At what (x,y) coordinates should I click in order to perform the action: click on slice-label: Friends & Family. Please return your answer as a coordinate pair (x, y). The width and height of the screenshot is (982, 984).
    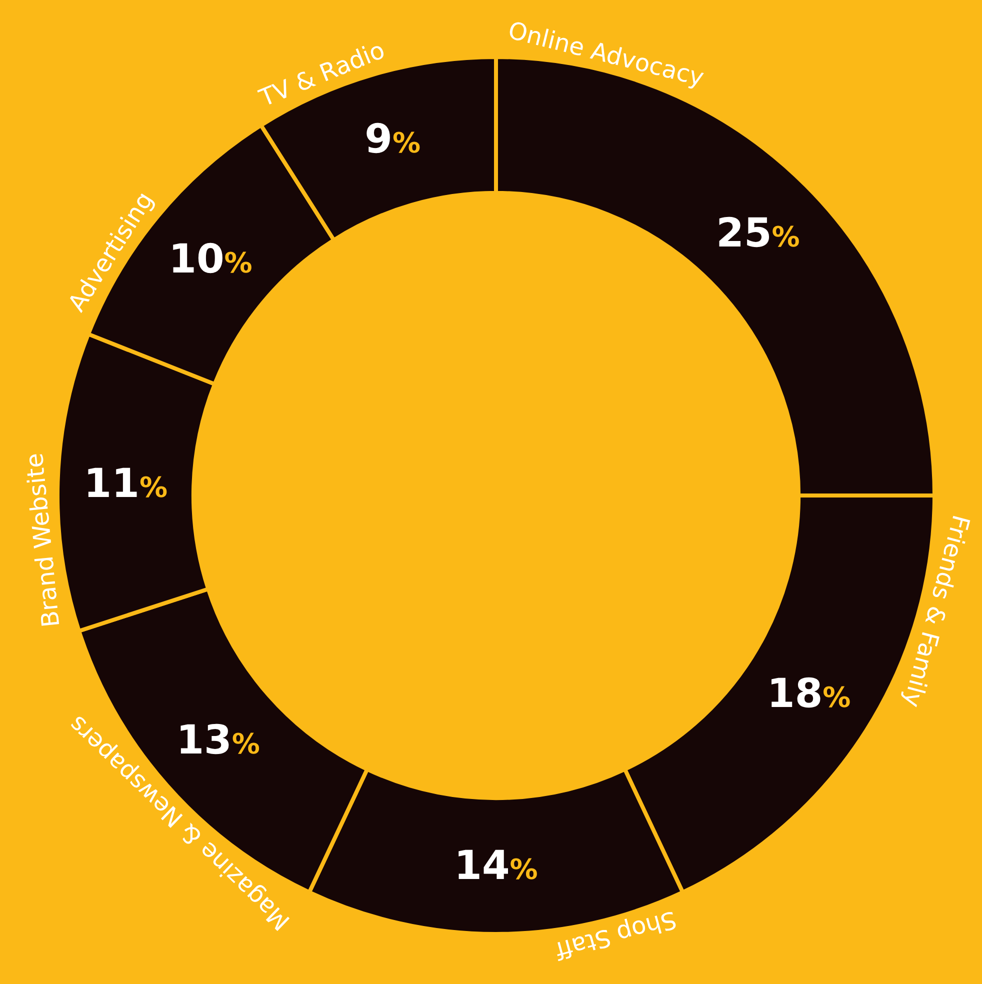
    Looking at the image, I should click on (937, 611).